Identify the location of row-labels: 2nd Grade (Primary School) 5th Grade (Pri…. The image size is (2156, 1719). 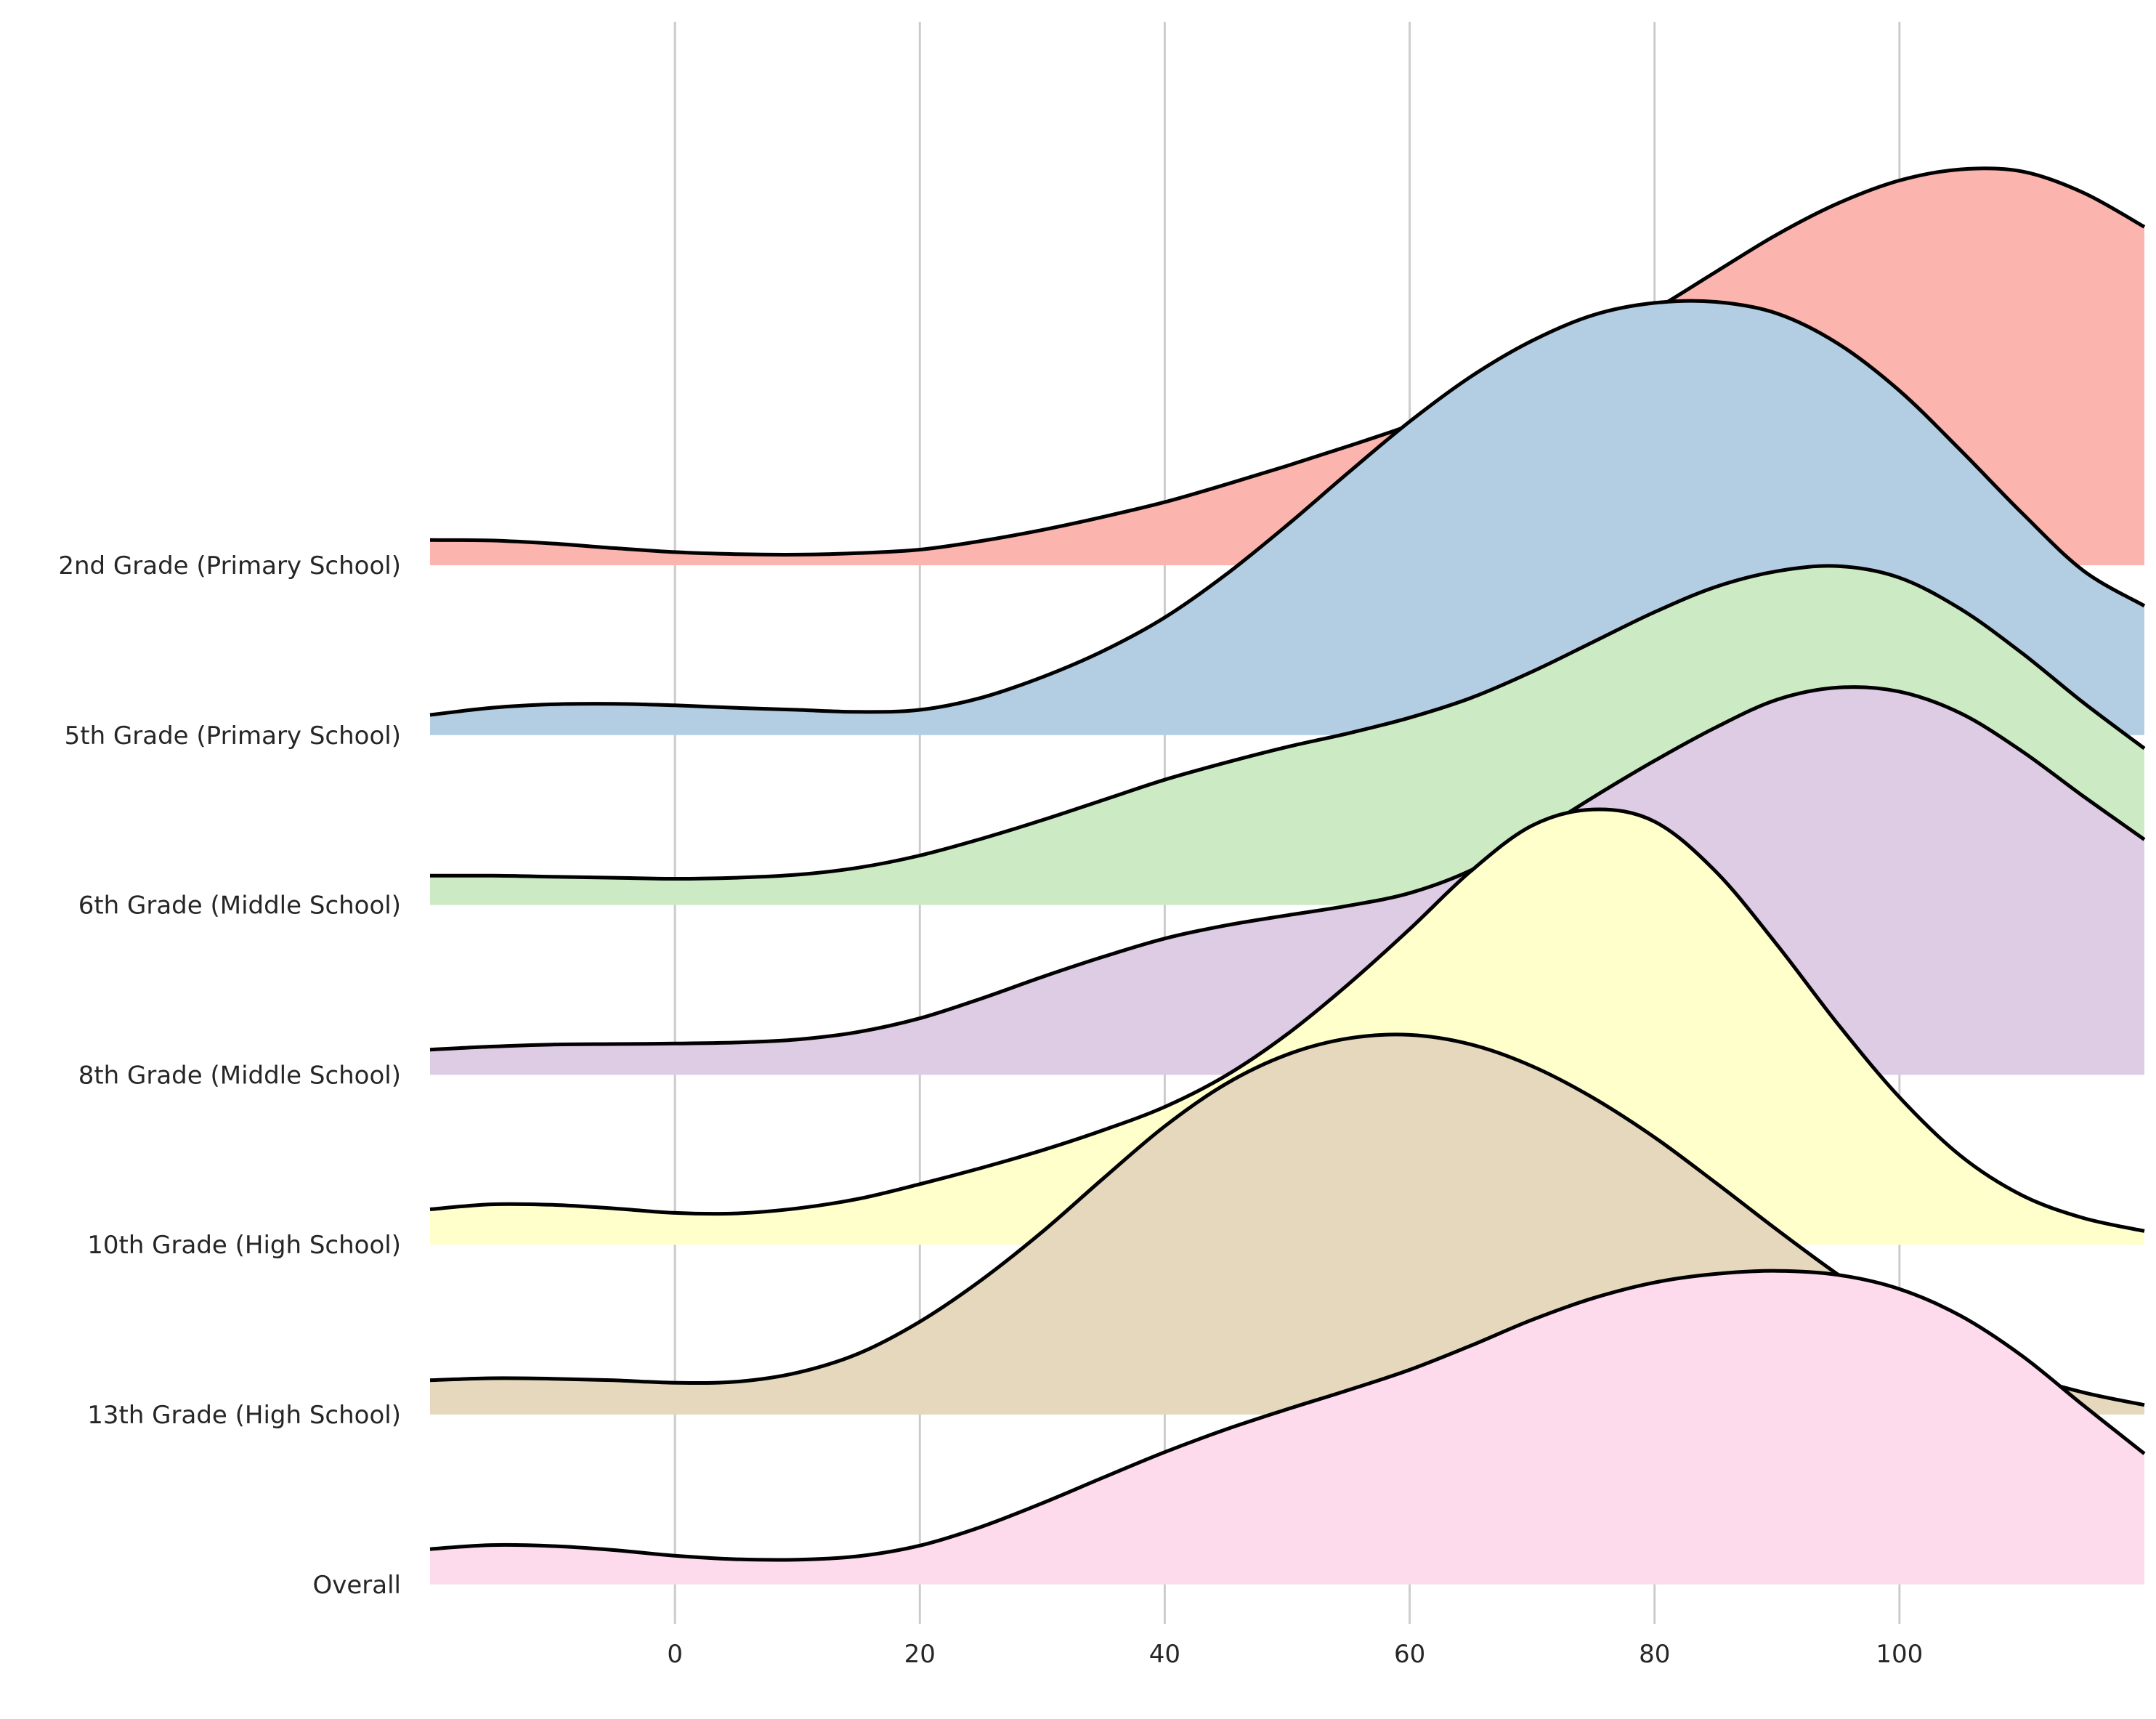
(229, 1075).